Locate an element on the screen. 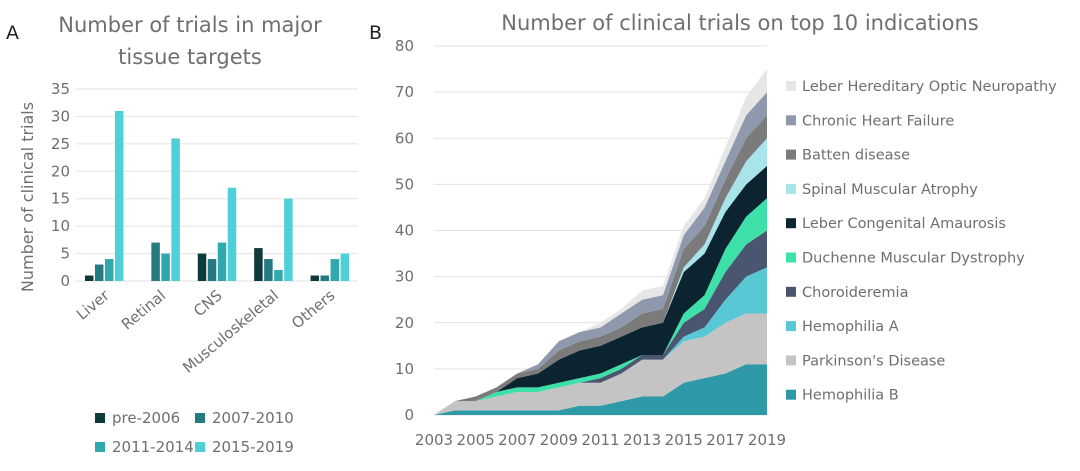 This screenshot has width=1080, height=471. panel-b-x-ticks: 2003 2005 2007 2009 2011 2013 2015 2017 2019 is located at coordinates (600, 440).